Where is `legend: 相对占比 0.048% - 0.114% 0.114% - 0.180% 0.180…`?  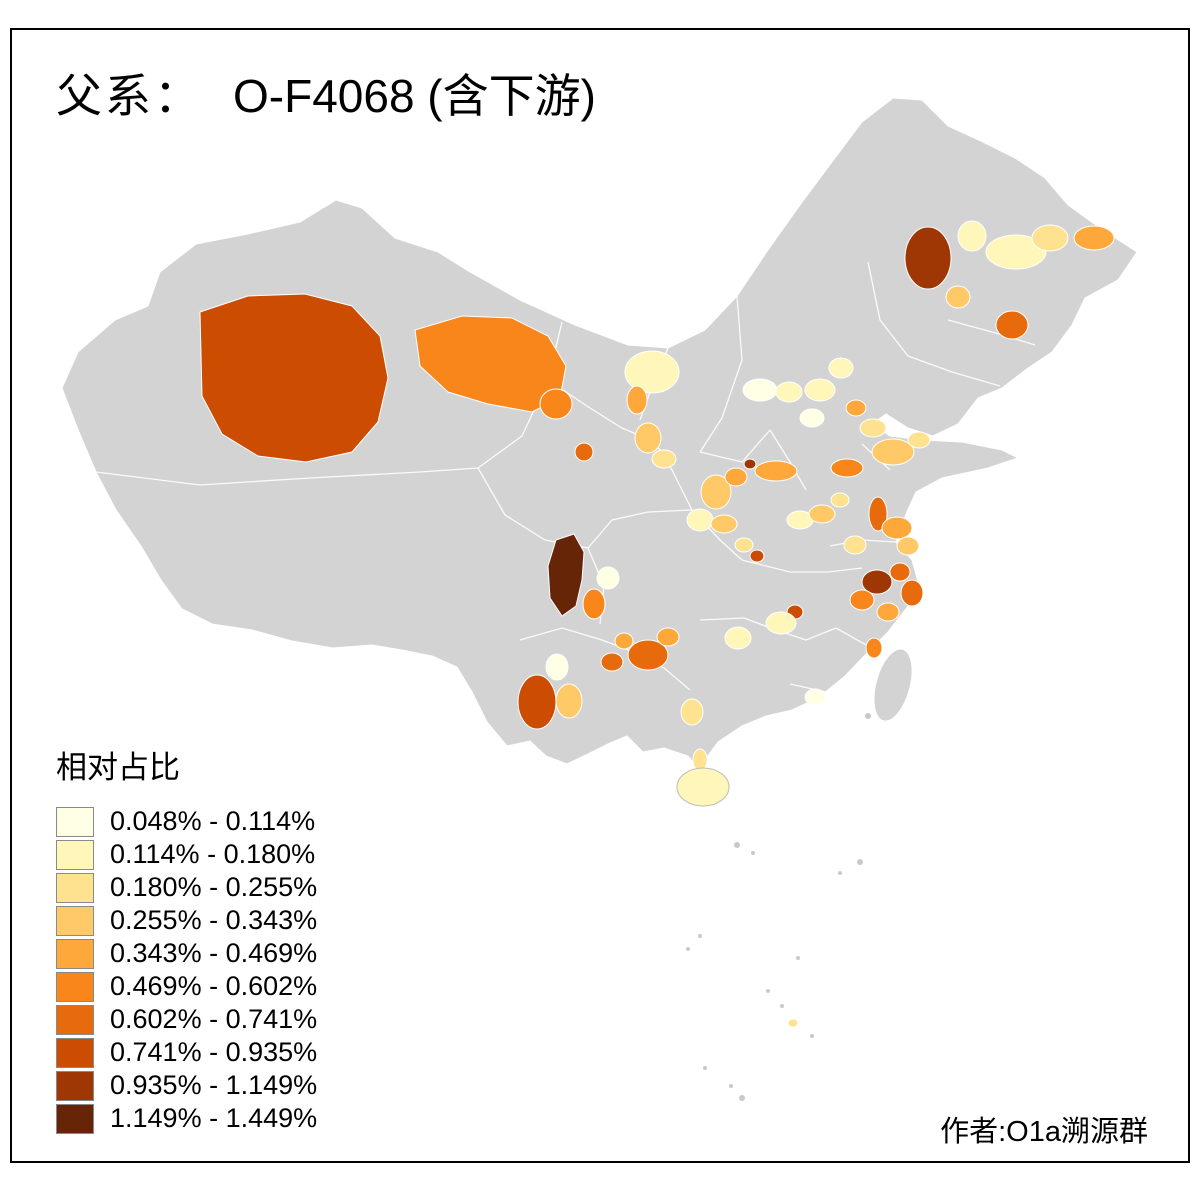 legend: 相对占比 0.048% - 0.114% 0.114% - 0.180% 0.180… is located at coordinates (186, 938).